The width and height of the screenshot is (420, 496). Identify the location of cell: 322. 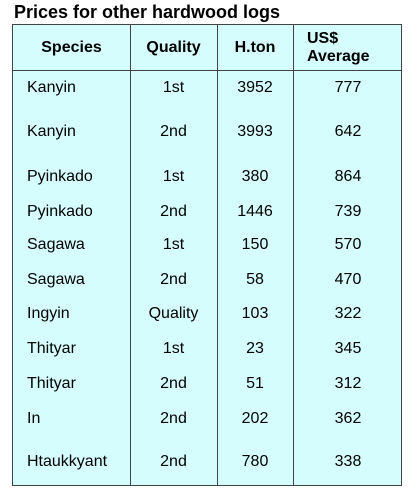
(348, 313).